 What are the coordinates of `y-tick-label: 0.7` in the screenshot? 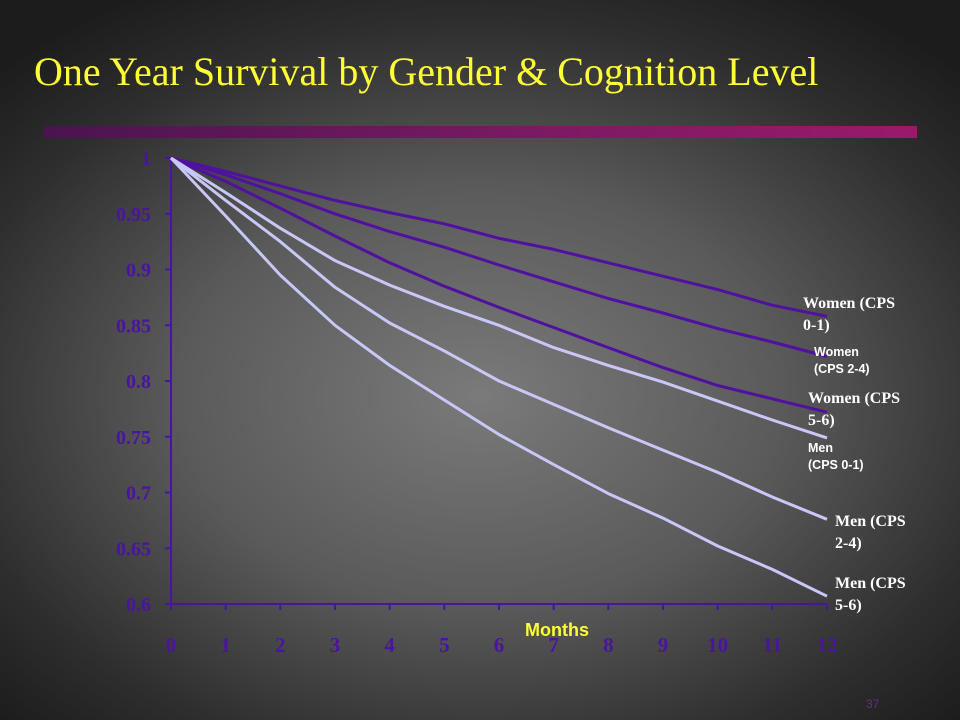 It's located at (138, 494).